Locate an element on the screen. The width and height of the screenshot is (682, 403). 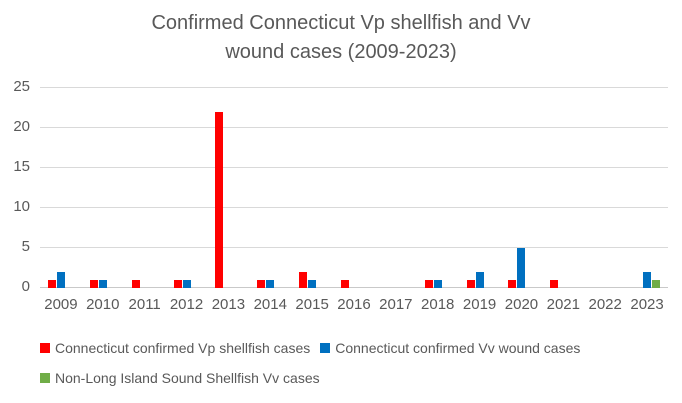
legend-swatch-vv-wound is located at coordinates (325, 348).